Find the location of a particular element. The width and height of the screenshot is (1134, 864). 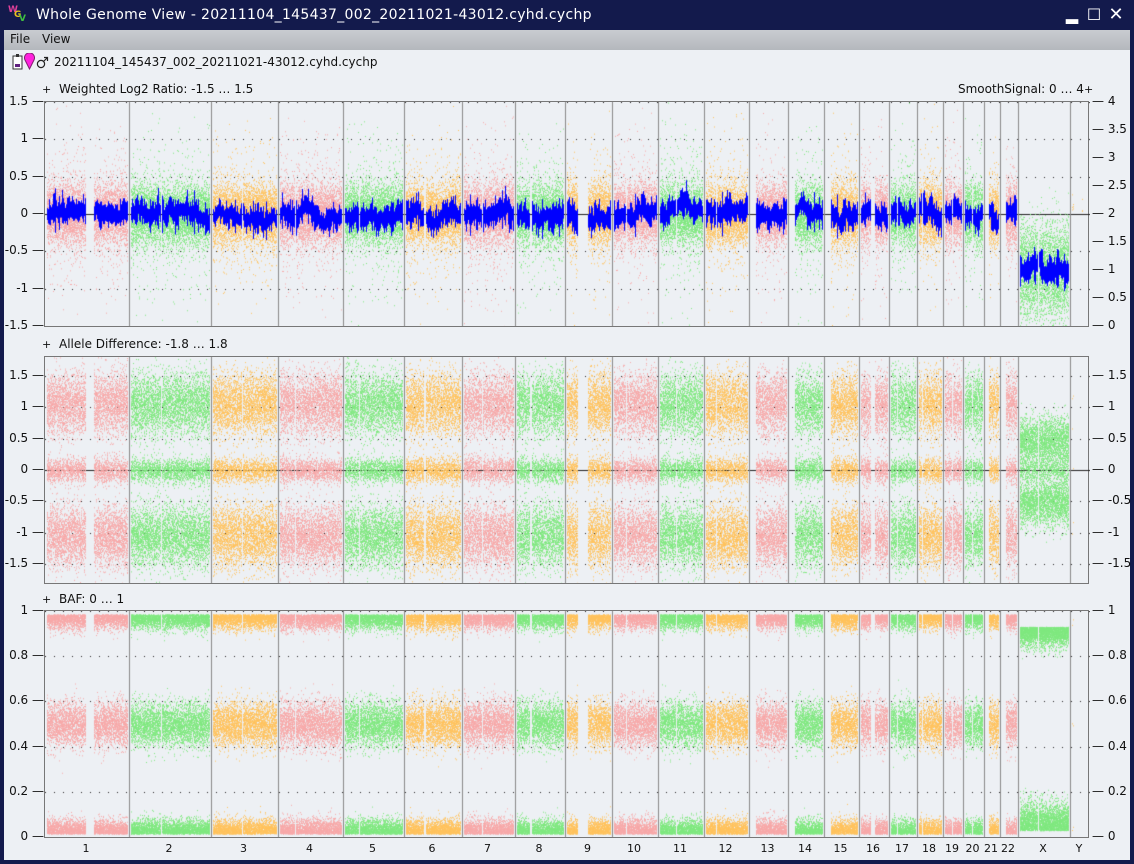

chromosome-label-3: 3 is located at coordinates (243, 848).